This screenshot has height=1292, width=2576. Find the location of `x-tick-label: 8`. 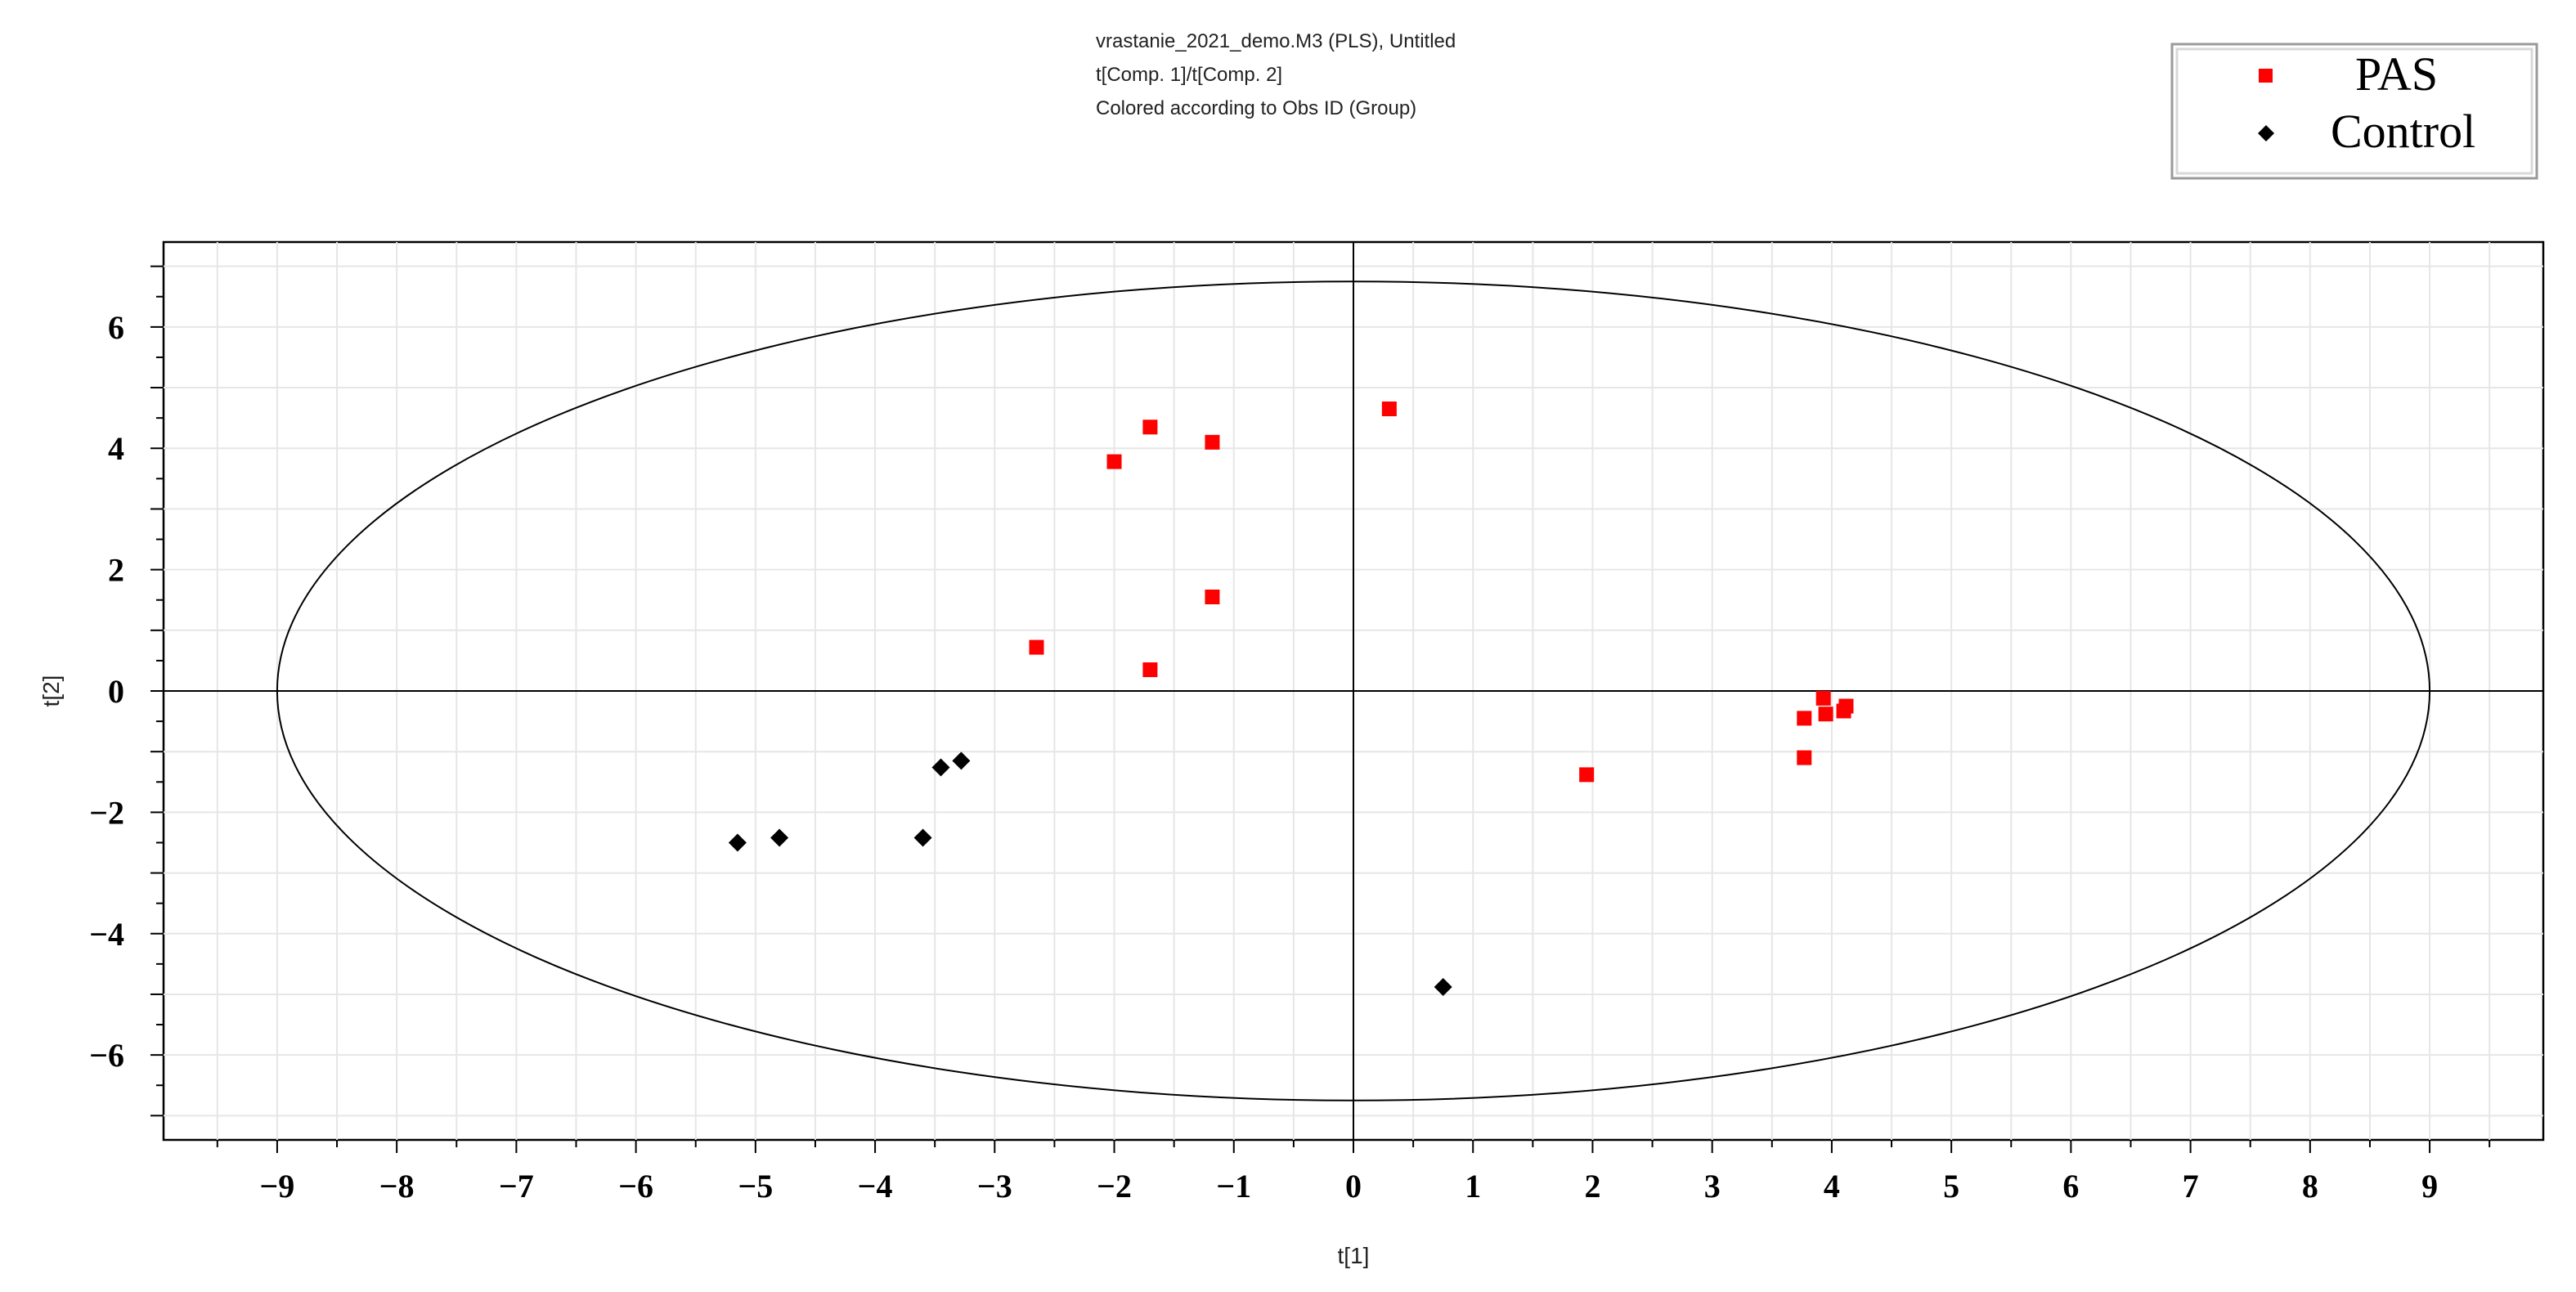

x-tick-label: 8 is located at coordinates (2310, 1186).